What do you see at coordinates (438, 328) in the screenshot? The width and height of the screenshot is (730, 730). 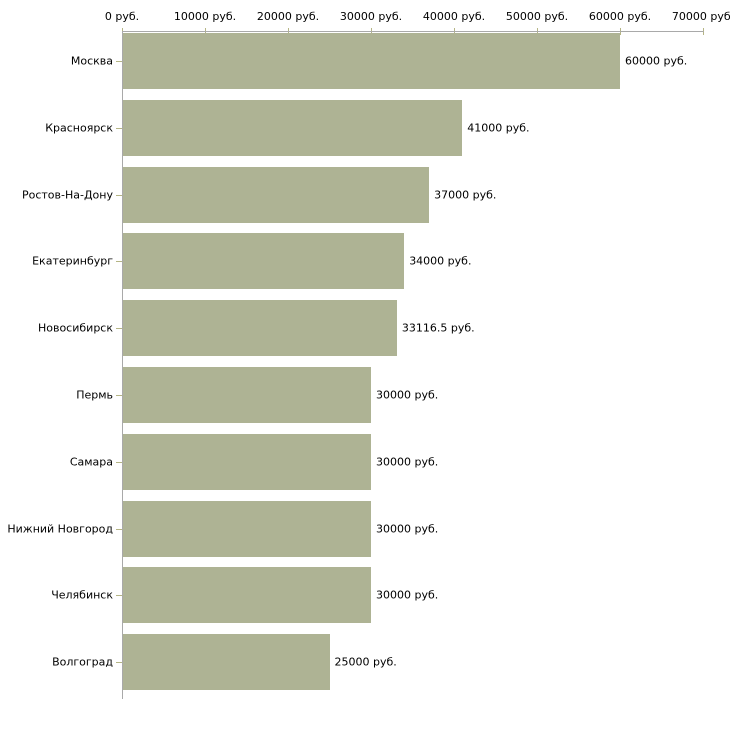 I see `bar-value-label: 33116.5 руб.` at bounding box center [438, 328].